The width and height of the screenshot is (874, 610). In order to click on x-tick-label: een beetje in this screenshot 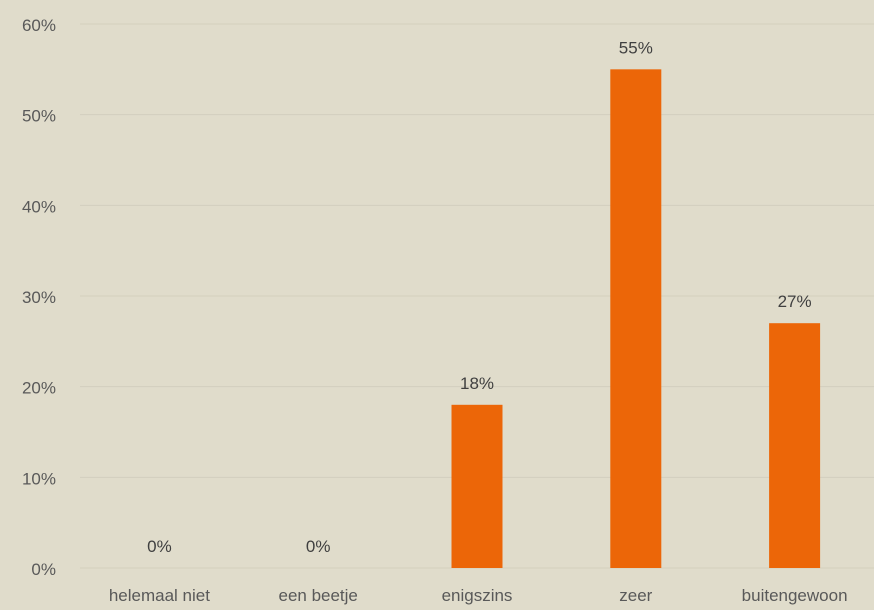, I will do `click(317, 595)`.